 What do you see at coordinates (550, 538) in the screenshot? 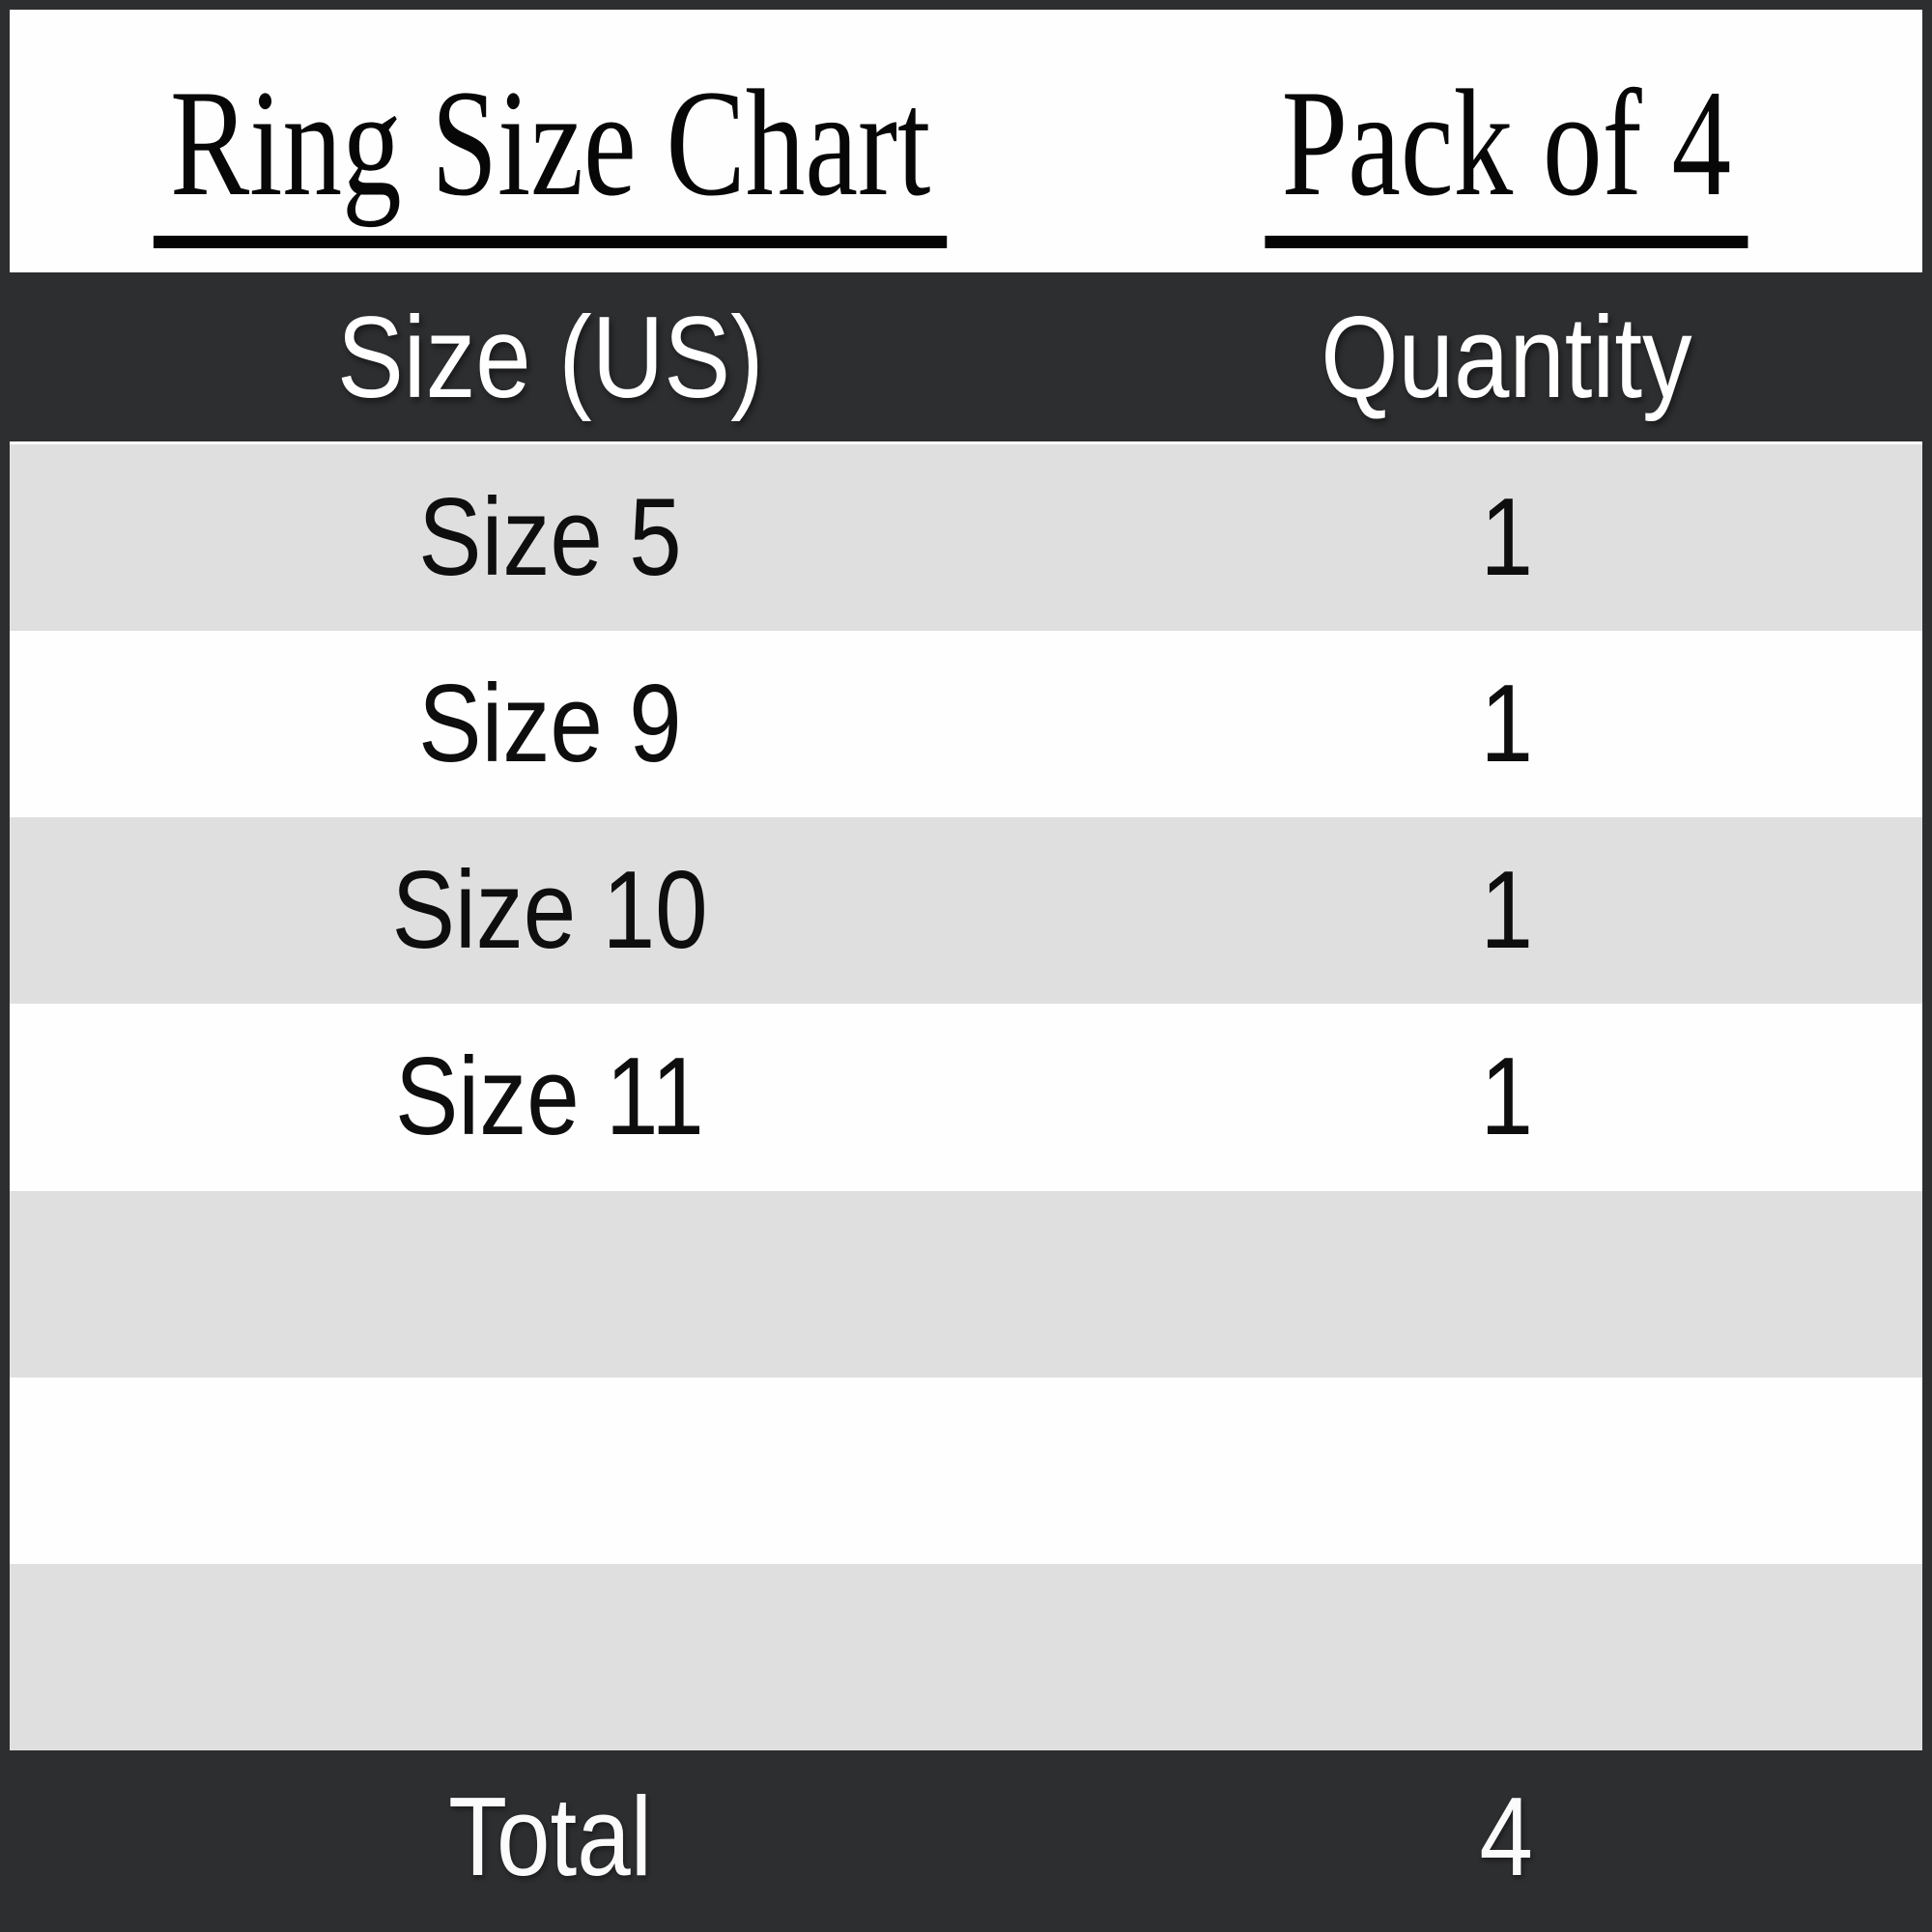
I see `size-cell: Size 5` at bounding box center [550, 538].